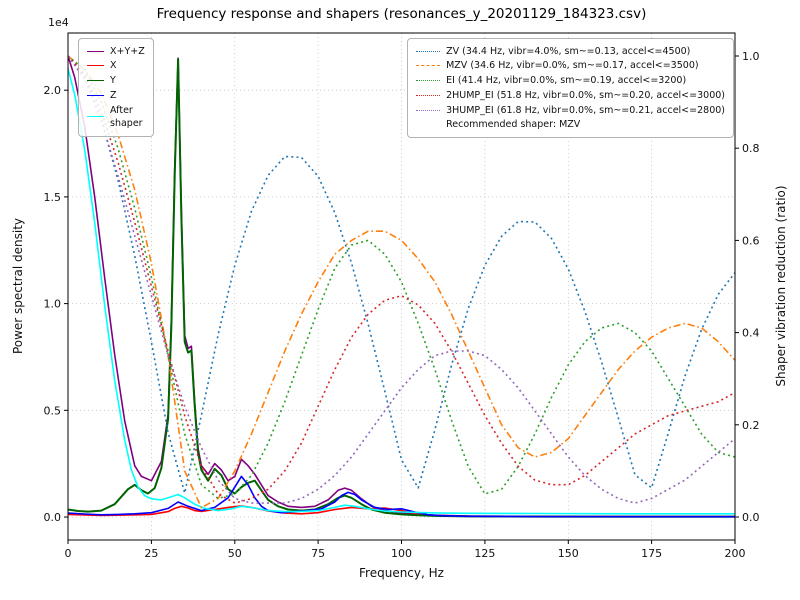 The width and height of the screenshot is (800, 600). I want to click on legend-item-y: Y, so click(116, 80).